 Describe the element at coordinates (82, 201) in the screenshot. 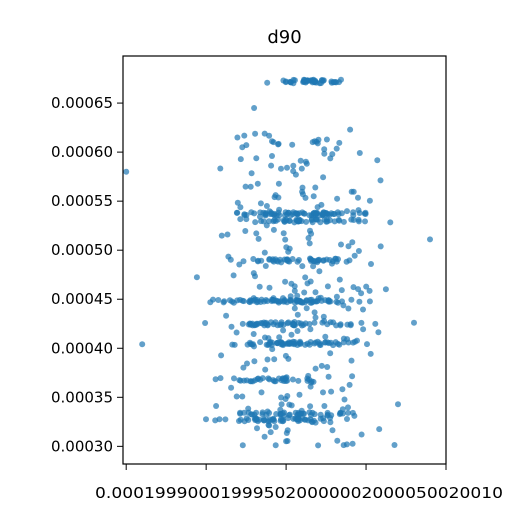

I see `y-tick-label: 0.00055` at that location.